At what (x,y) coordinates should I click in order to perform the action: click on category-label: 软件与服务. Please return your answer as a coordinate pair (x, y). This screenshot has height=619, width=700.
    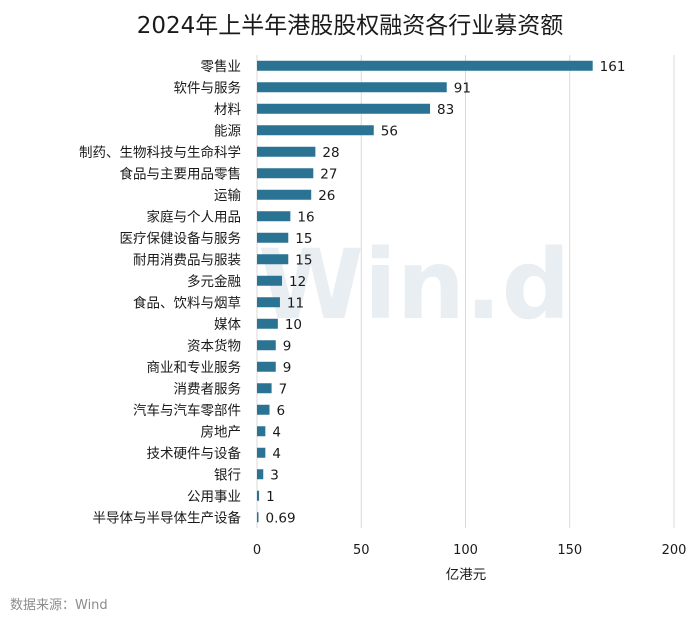
    Looking at the image, I should click on (208, 88).